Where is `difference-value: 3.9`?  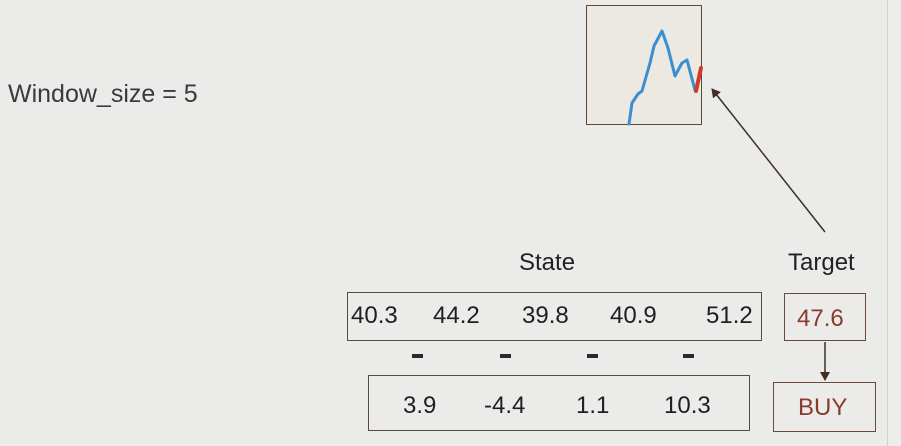
difference-value: 3.9 is located at coordinates (420, 405).